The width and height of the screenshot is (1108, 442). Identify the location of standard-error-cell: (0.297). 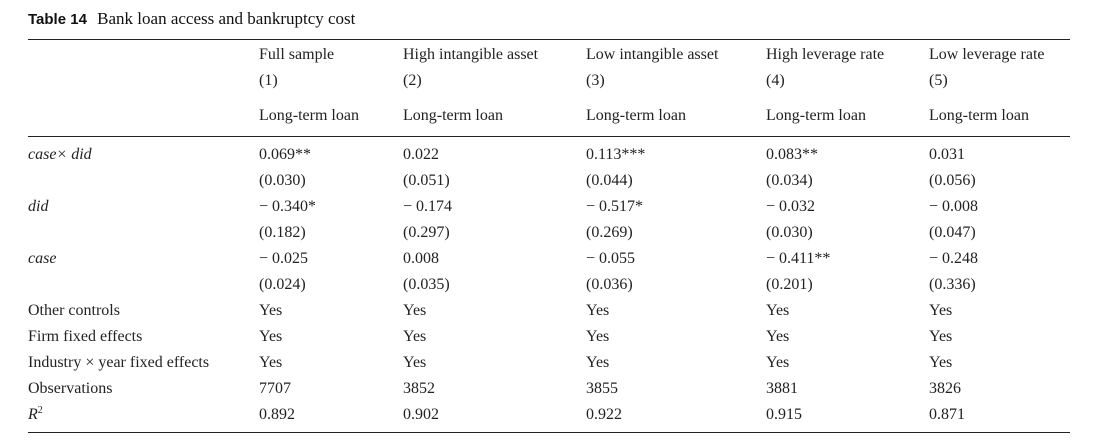
(426, 232).